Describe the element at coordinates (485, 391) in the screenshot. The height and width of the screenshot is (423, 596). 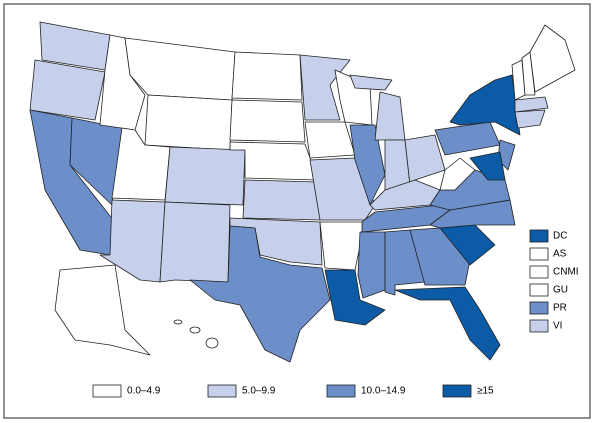
I see `legend-label: ≥15` at that location.